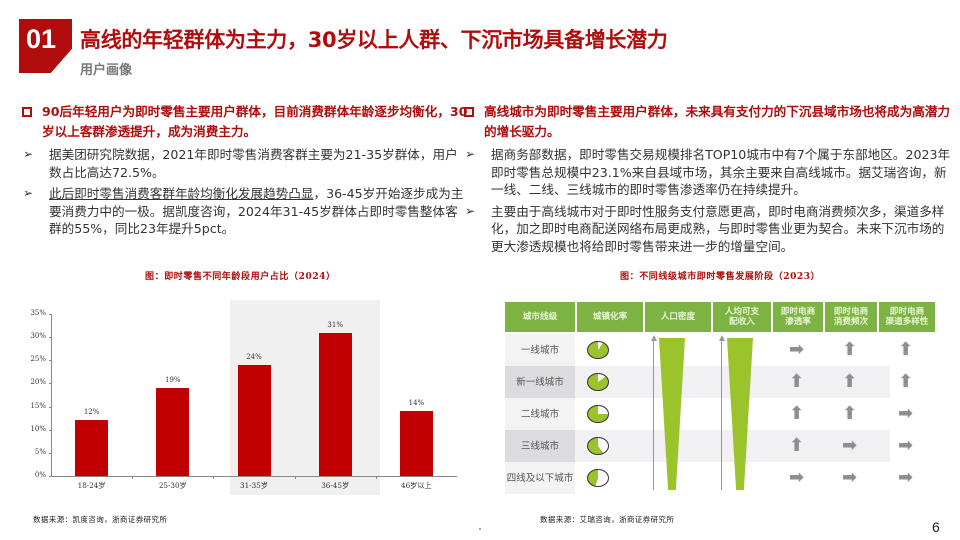 Image resolution: width=960 pixels, height=540 pixels. What do you see at coordinates (936, 527) in the screenshot?
I see `page-number: 6` at bounding box center [936, 527].